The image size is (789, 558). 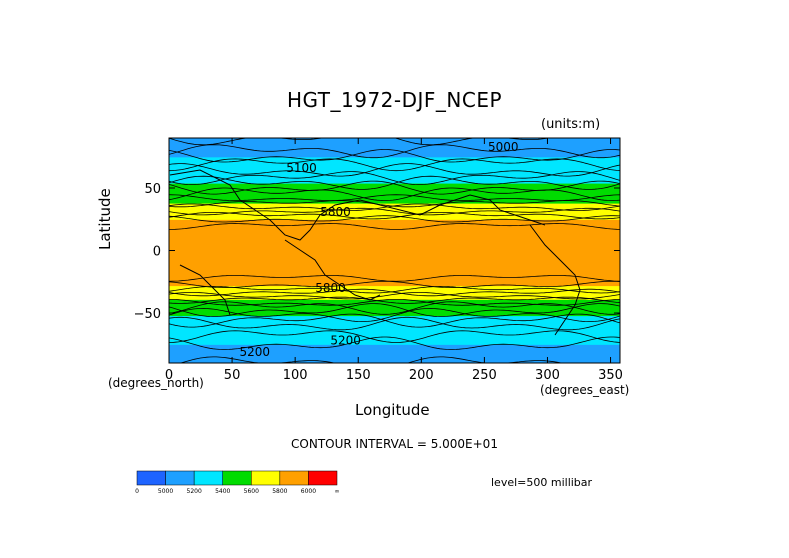 What do you see at coordinates (137, 491) in the screenshot?
I see `legend-level-label: 0` at bounding box center [137, 491].